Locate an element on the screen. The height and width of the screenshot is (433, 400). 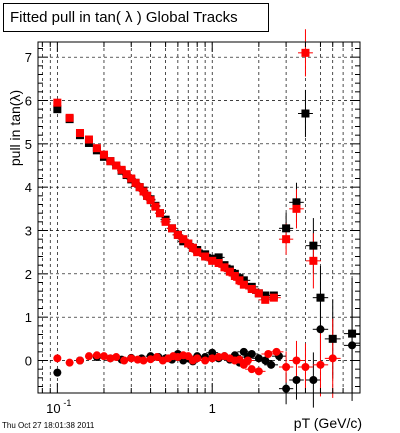
x-tick-label-exponent: -1 is located at coordinates (67, 403).